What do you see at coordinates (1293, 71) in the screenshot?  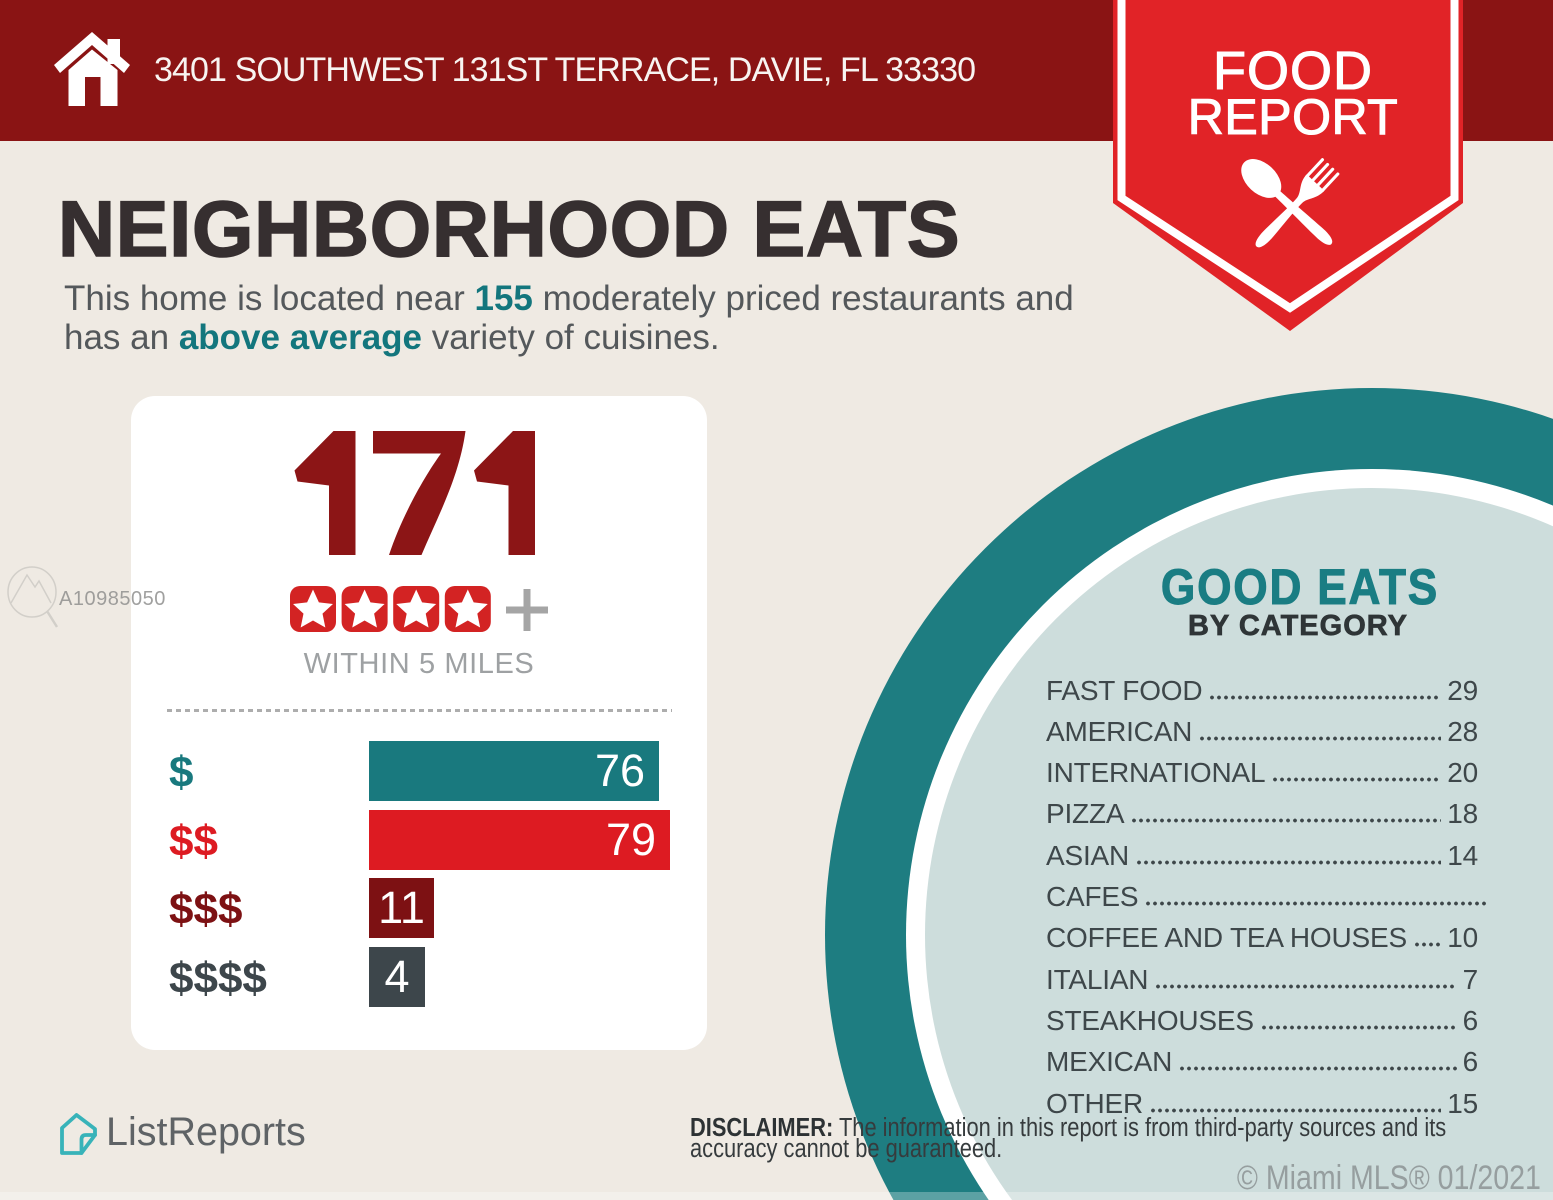 I see `svg-text: FOOD` at bounding box center [1293, 71].